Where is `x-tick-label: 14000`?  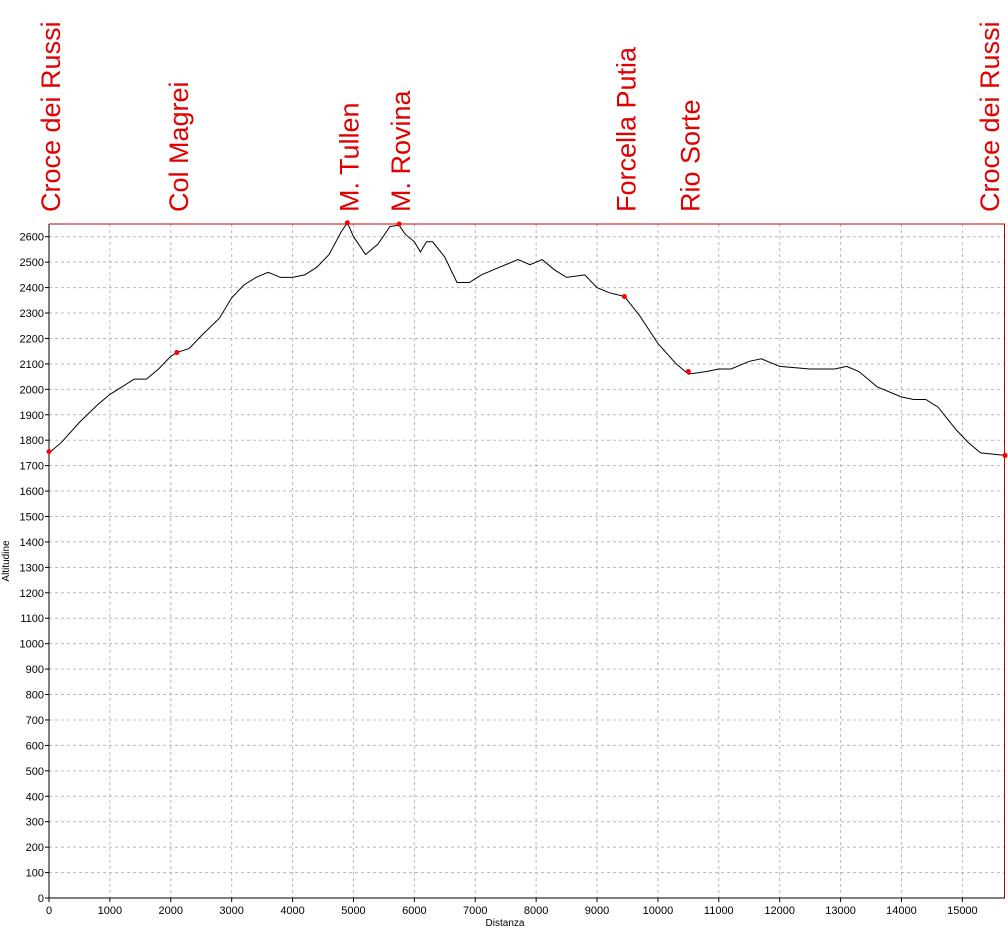 x-tick-label: 14000 is located at coordinates (901, 911).